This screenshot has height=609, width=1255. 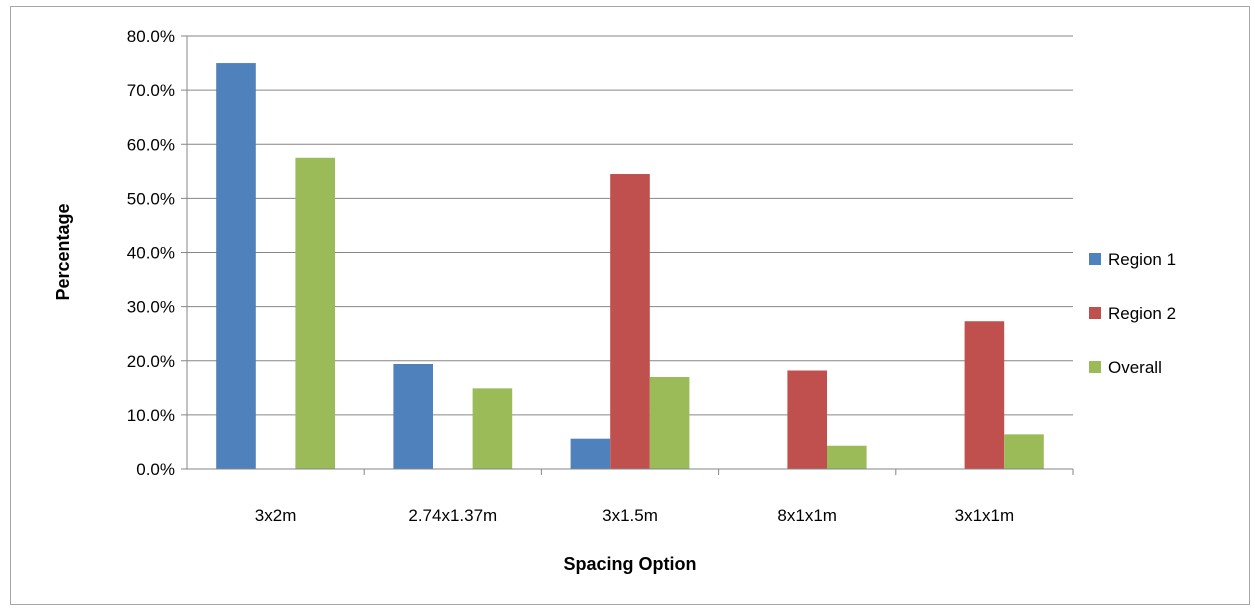 I want to click on legend-label: Region 1, so click(x=1142, y=259).